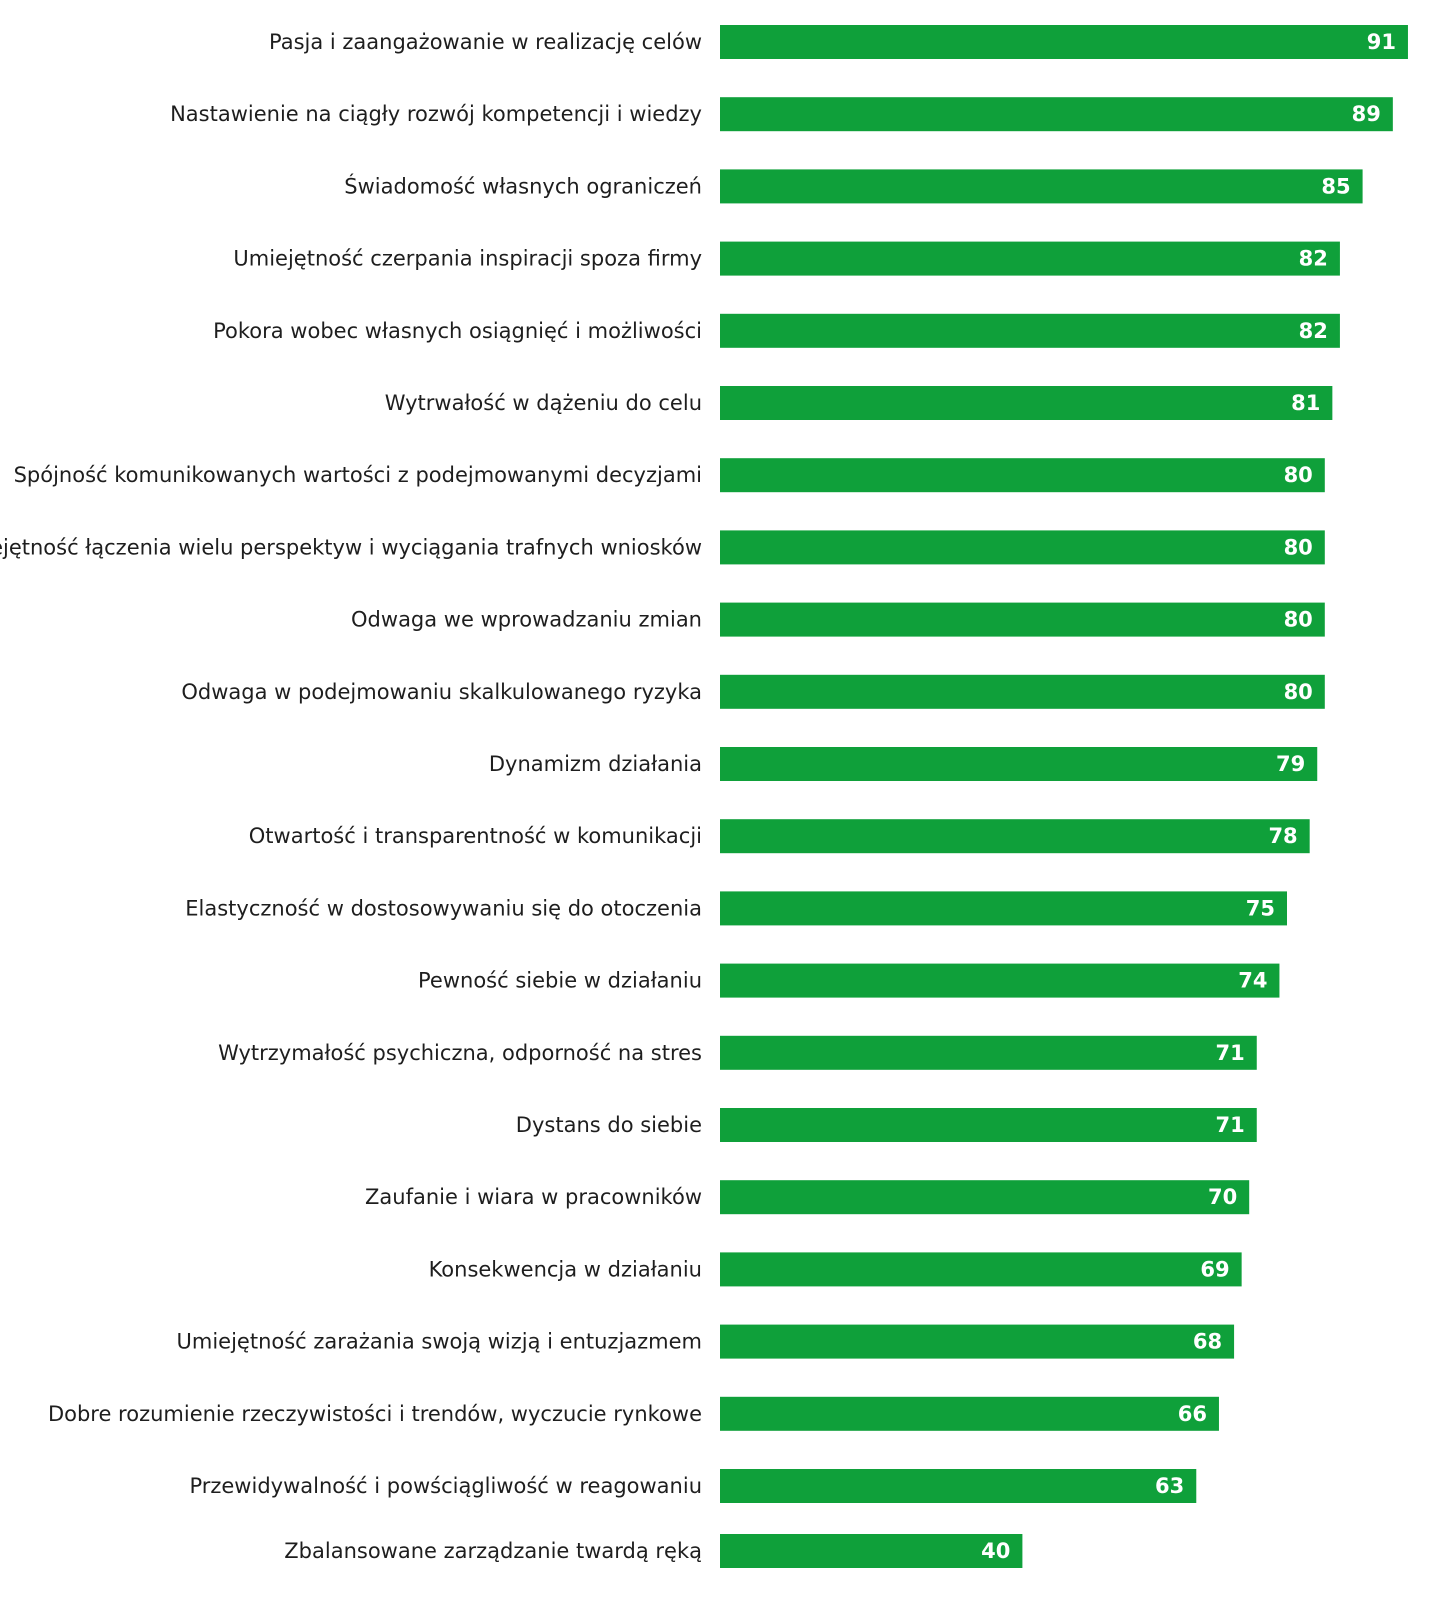 The image size is (1432, 1600). I want to click on category-label: Konsekwencja w działaniu, so click(565, 1269).